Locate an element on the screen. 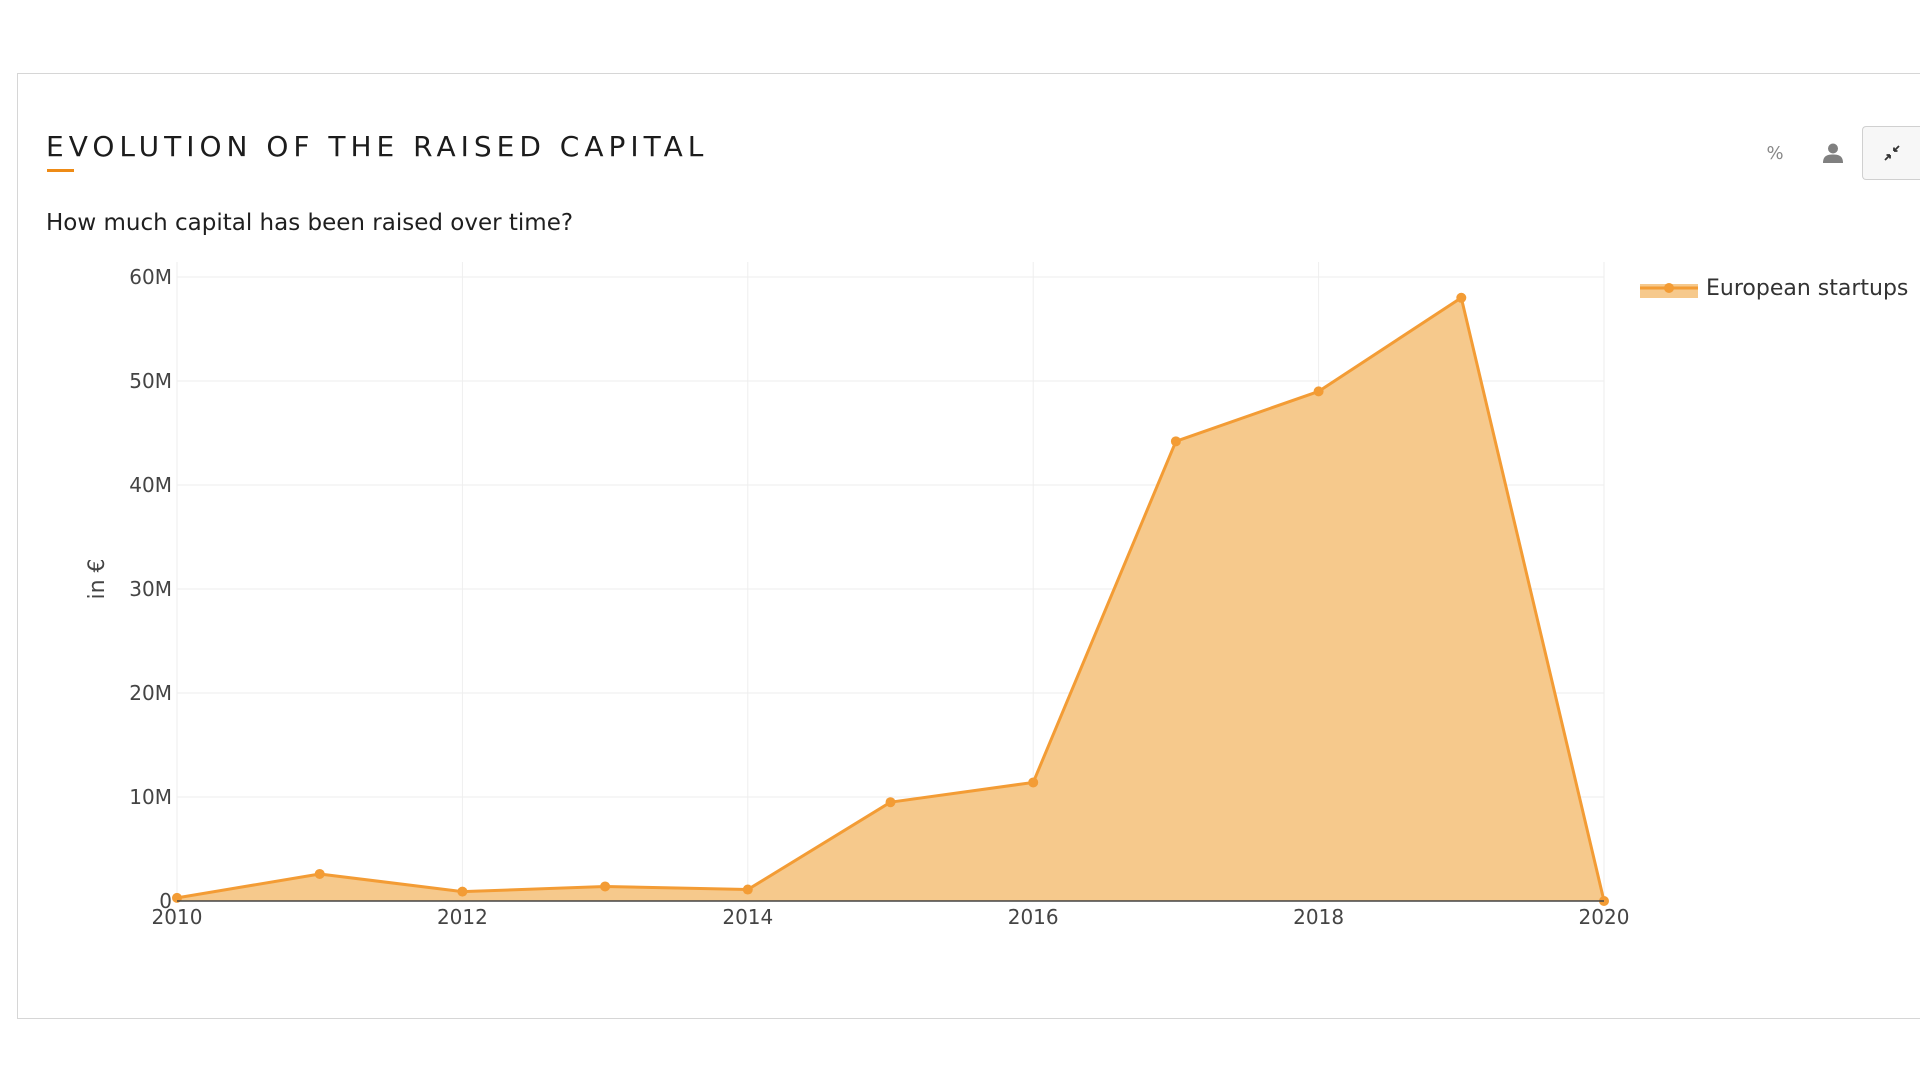  legend: European startups is located at coordinates (1774, 288).